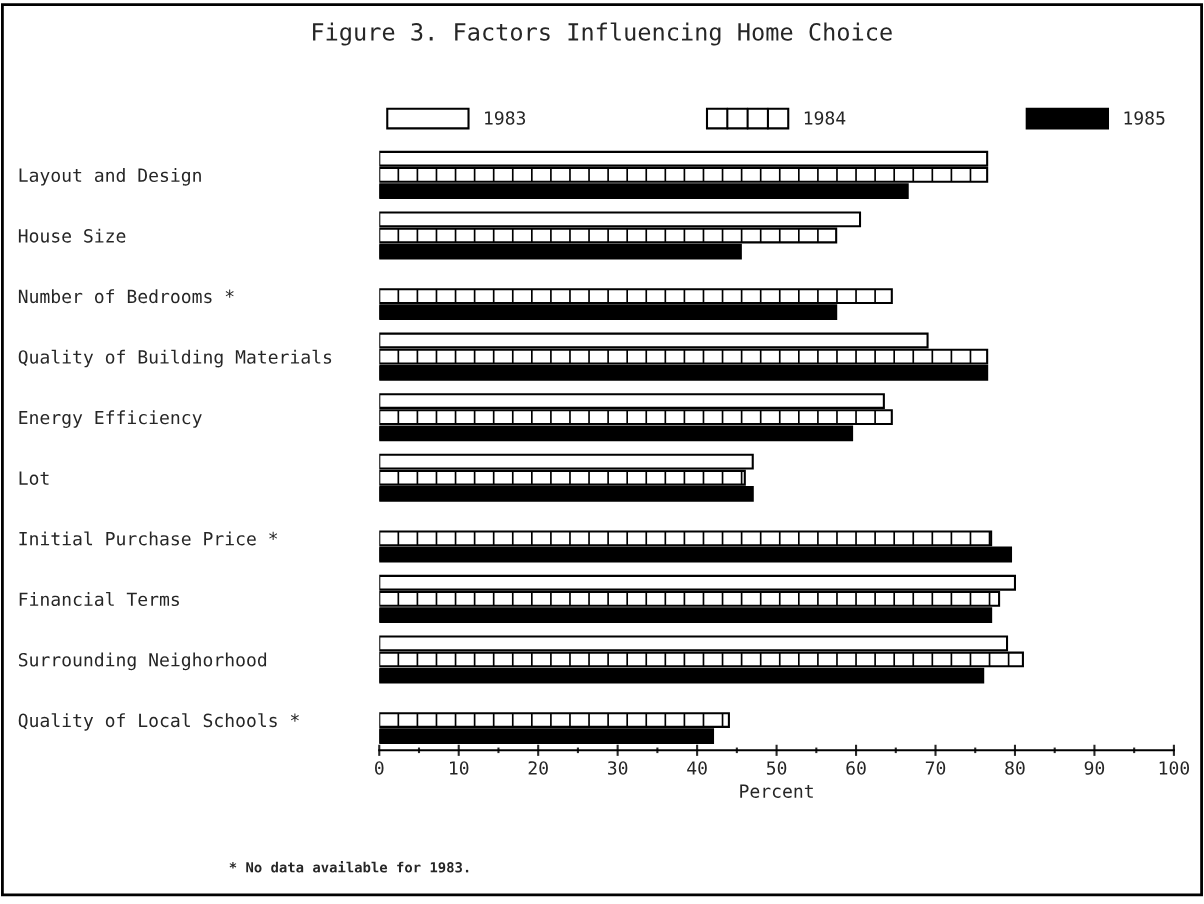 The width and height of the screenshot is (1204, 904). What do you see at coordinates (602, 34) in the screenshot?
I see `chart-title: Figure 3. Factors Influencing Home Choice` at bounding box center [602, 34].